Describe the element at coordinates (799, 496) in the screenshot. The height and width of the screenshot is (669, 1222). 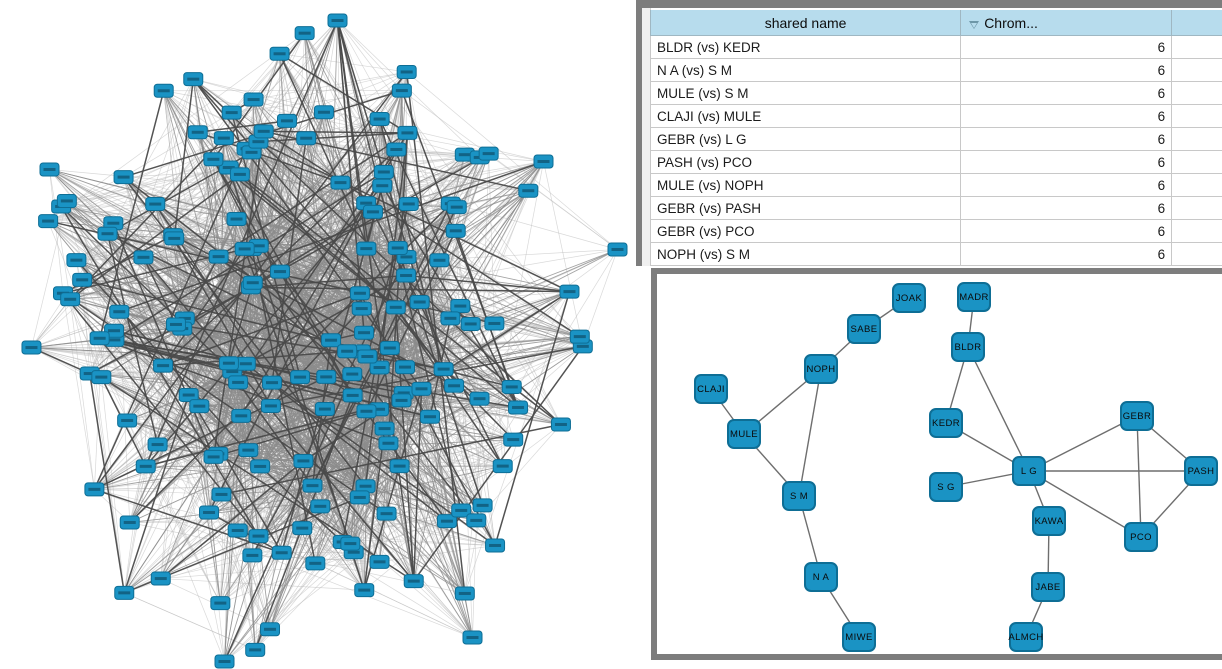
I see `subnetwork-node-sm: S M` at that location.